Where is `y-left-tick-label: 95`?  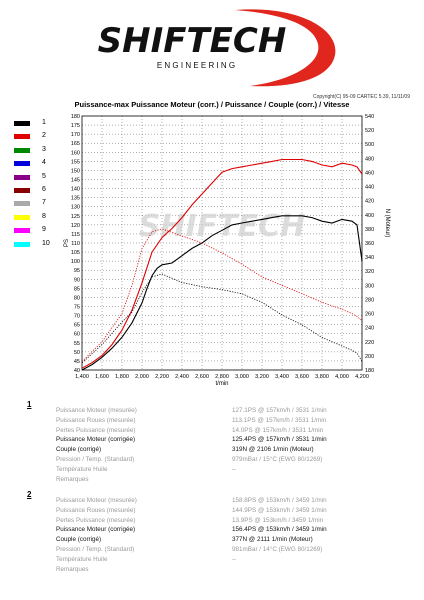
y-left-tick-label: 95 is located at coordinates (77, 271).